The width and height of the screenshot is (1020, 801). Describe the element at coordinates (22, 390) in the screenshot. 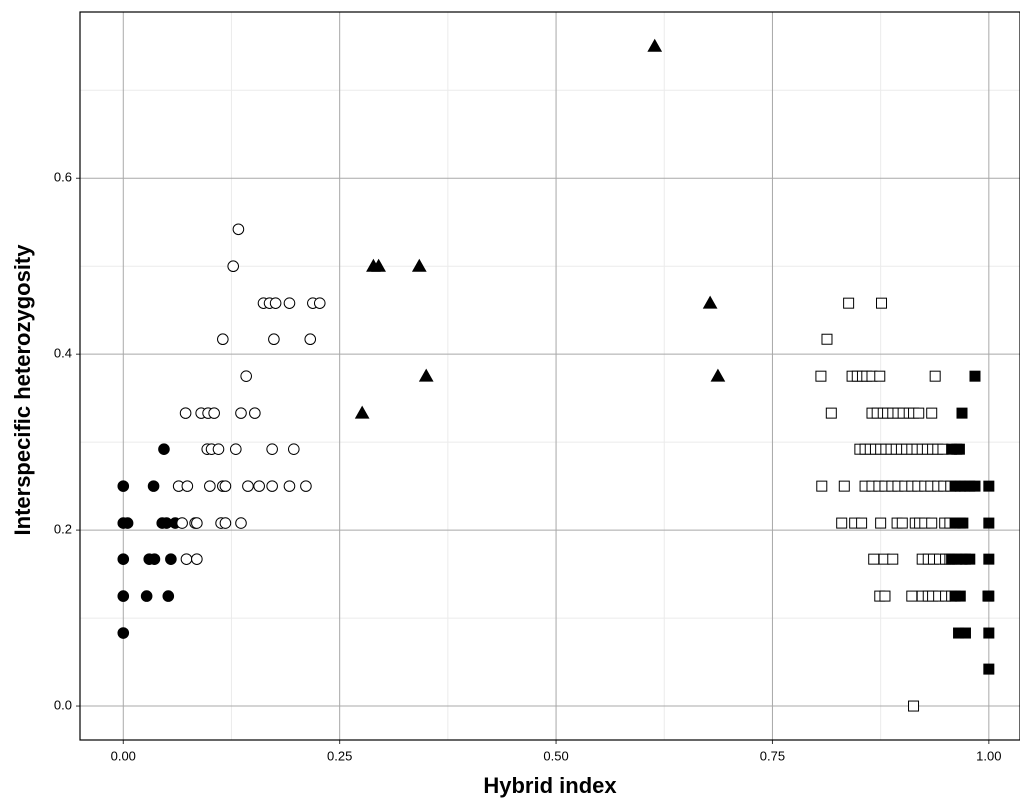

I see `y-axis-title: Interspecific heterozygosity` at that location.